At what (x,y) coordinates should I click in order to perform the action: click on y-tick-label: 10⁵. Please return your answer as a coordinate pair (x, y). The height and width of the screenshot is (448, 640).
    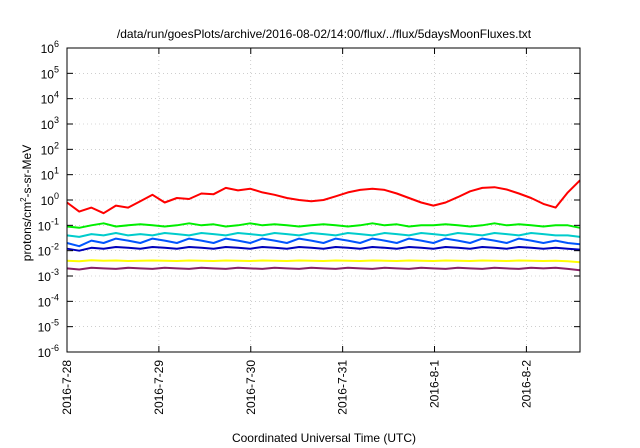
    Looking at the image, I should click on (50, 72).